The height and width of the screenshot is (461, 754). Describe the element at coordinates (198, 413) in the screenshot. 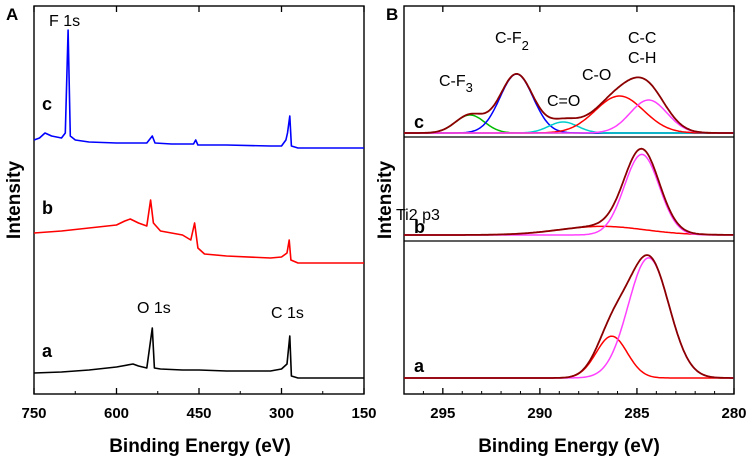

I see `panel-a-tick-label: 450` at that location.